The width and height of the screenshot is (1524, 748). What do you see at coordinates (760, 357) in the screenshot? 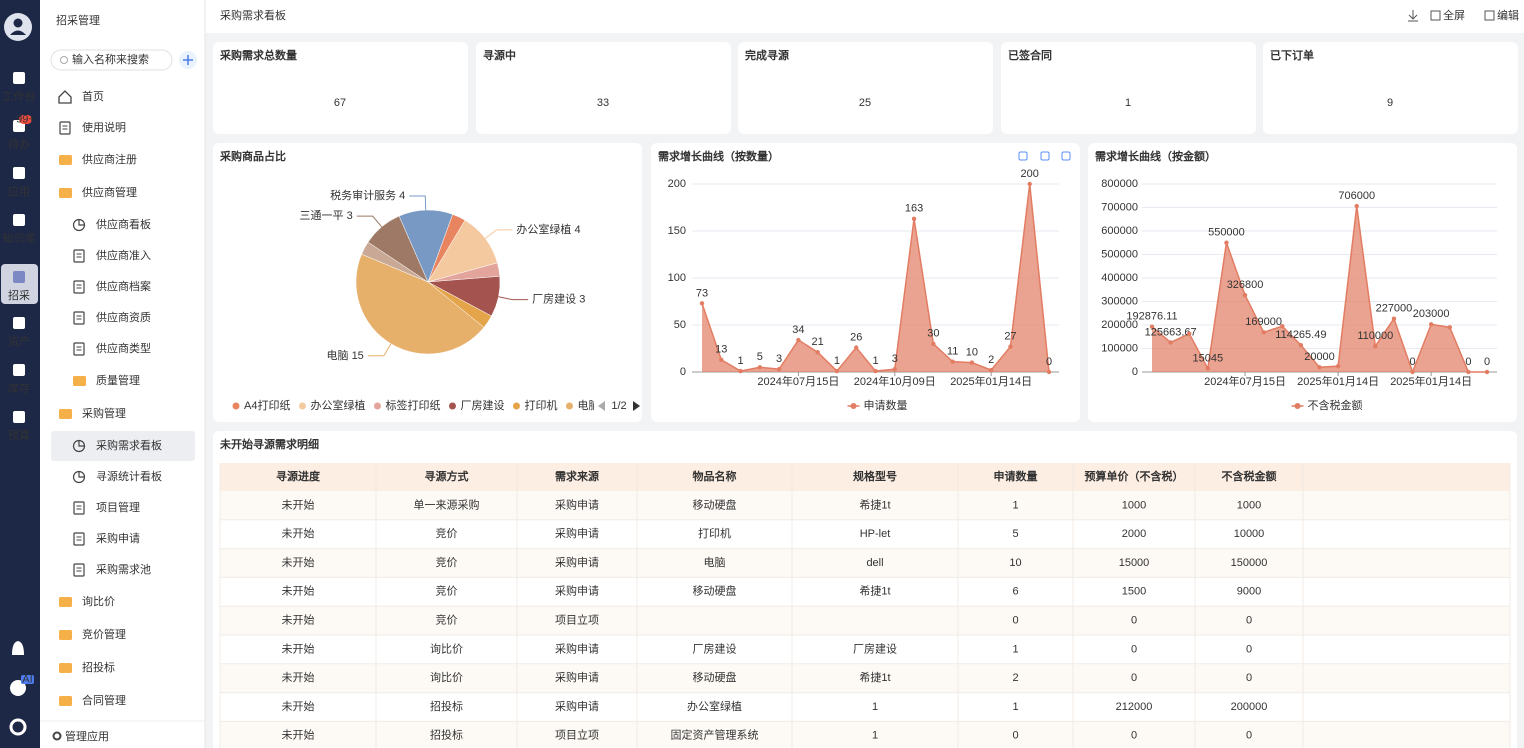
I see `point-label: 5` at bounding box center [760, 357].